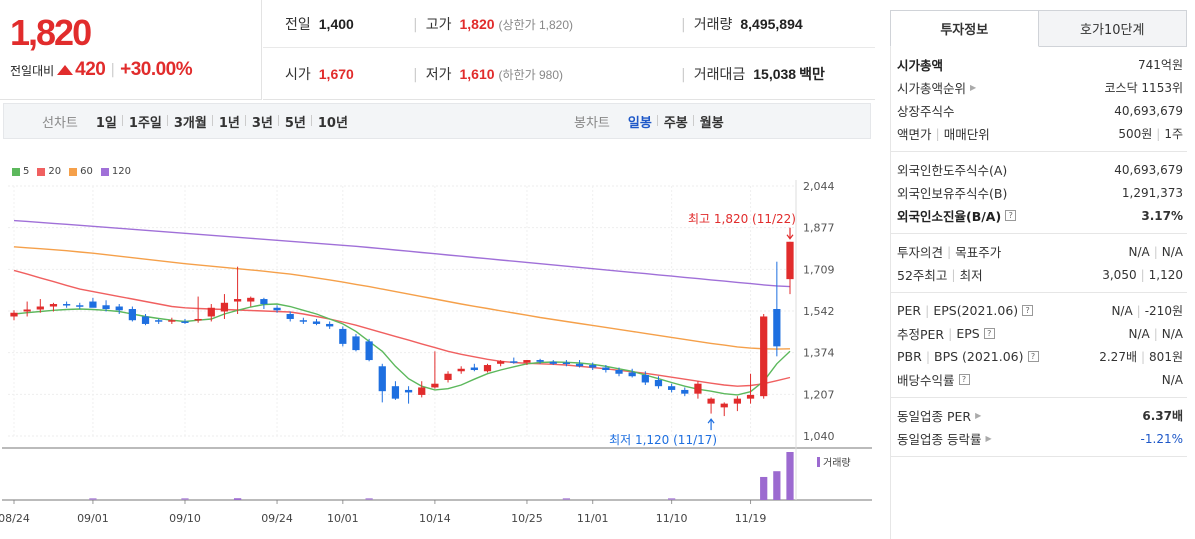 The width and height of the screenshot is (1195, 539). I want to click on info-key: 시가총액순위 ▶, so click(936, 87).